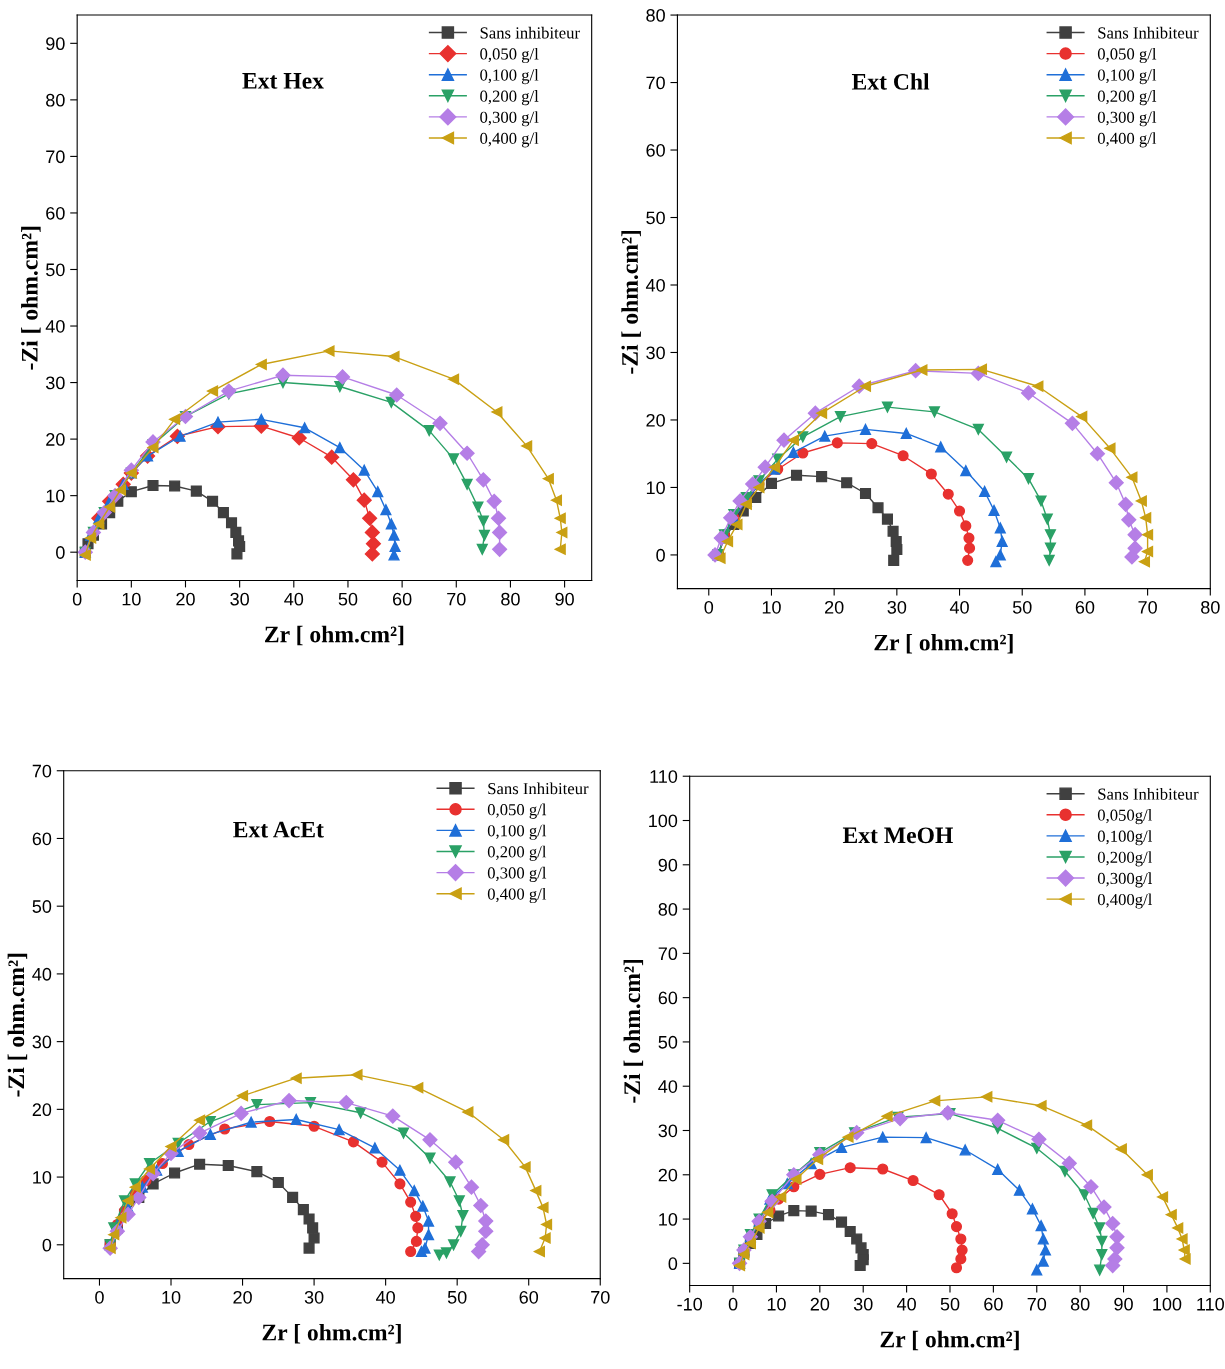  Describe the element at coordinates (517, 832) in the screenshot. I see `legend-label: 0,100 g/l` at that location.